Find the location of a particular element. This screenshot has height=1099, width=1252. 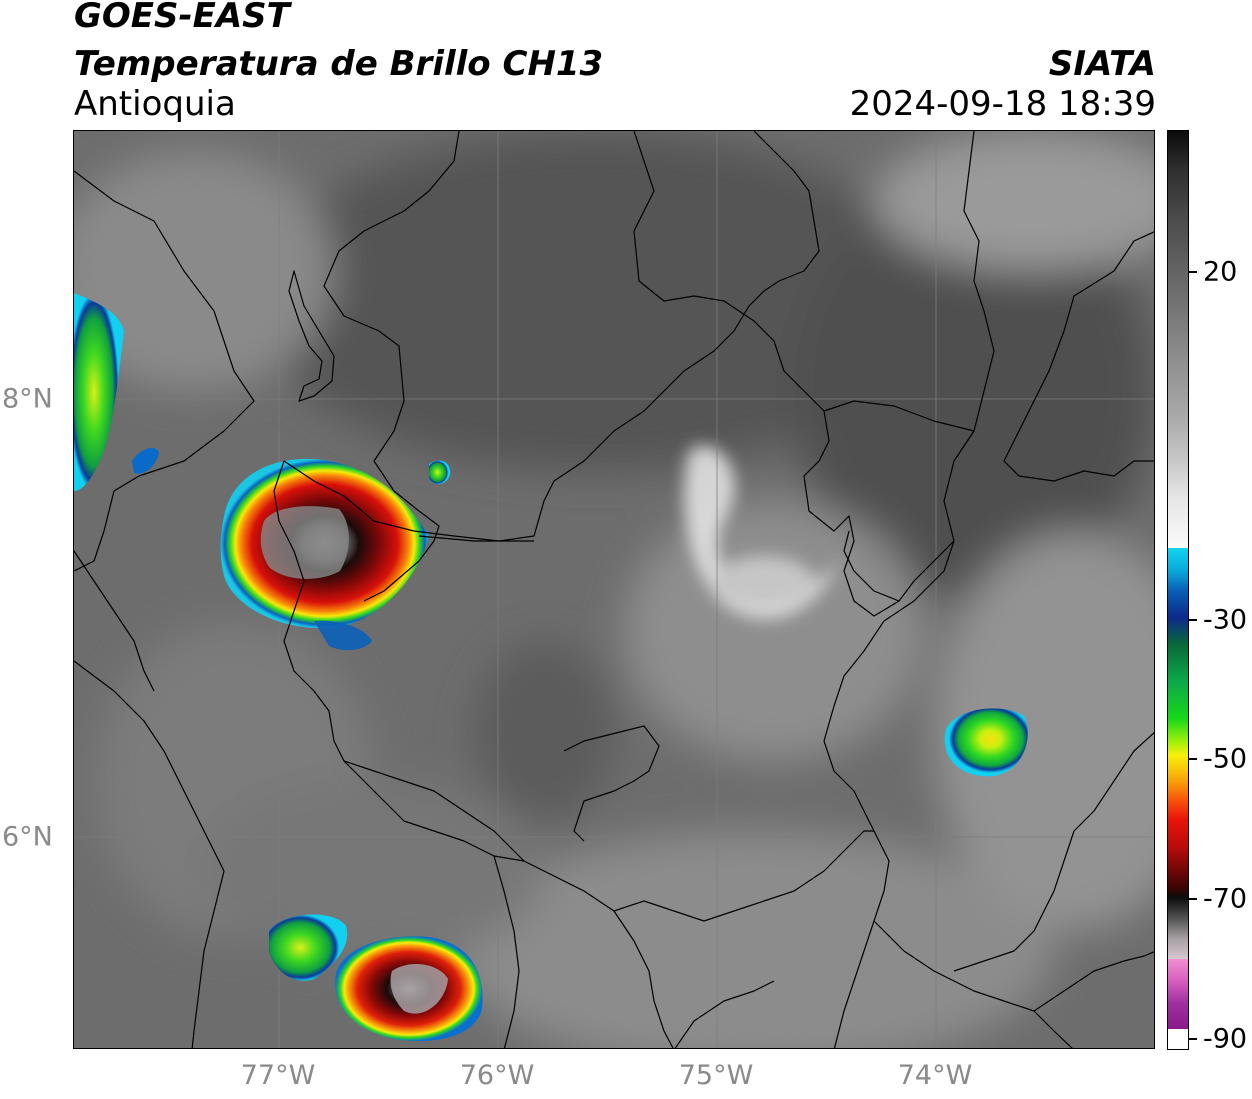

colorbar-label-minus30: -30 is located at coordinates (1225, 620).